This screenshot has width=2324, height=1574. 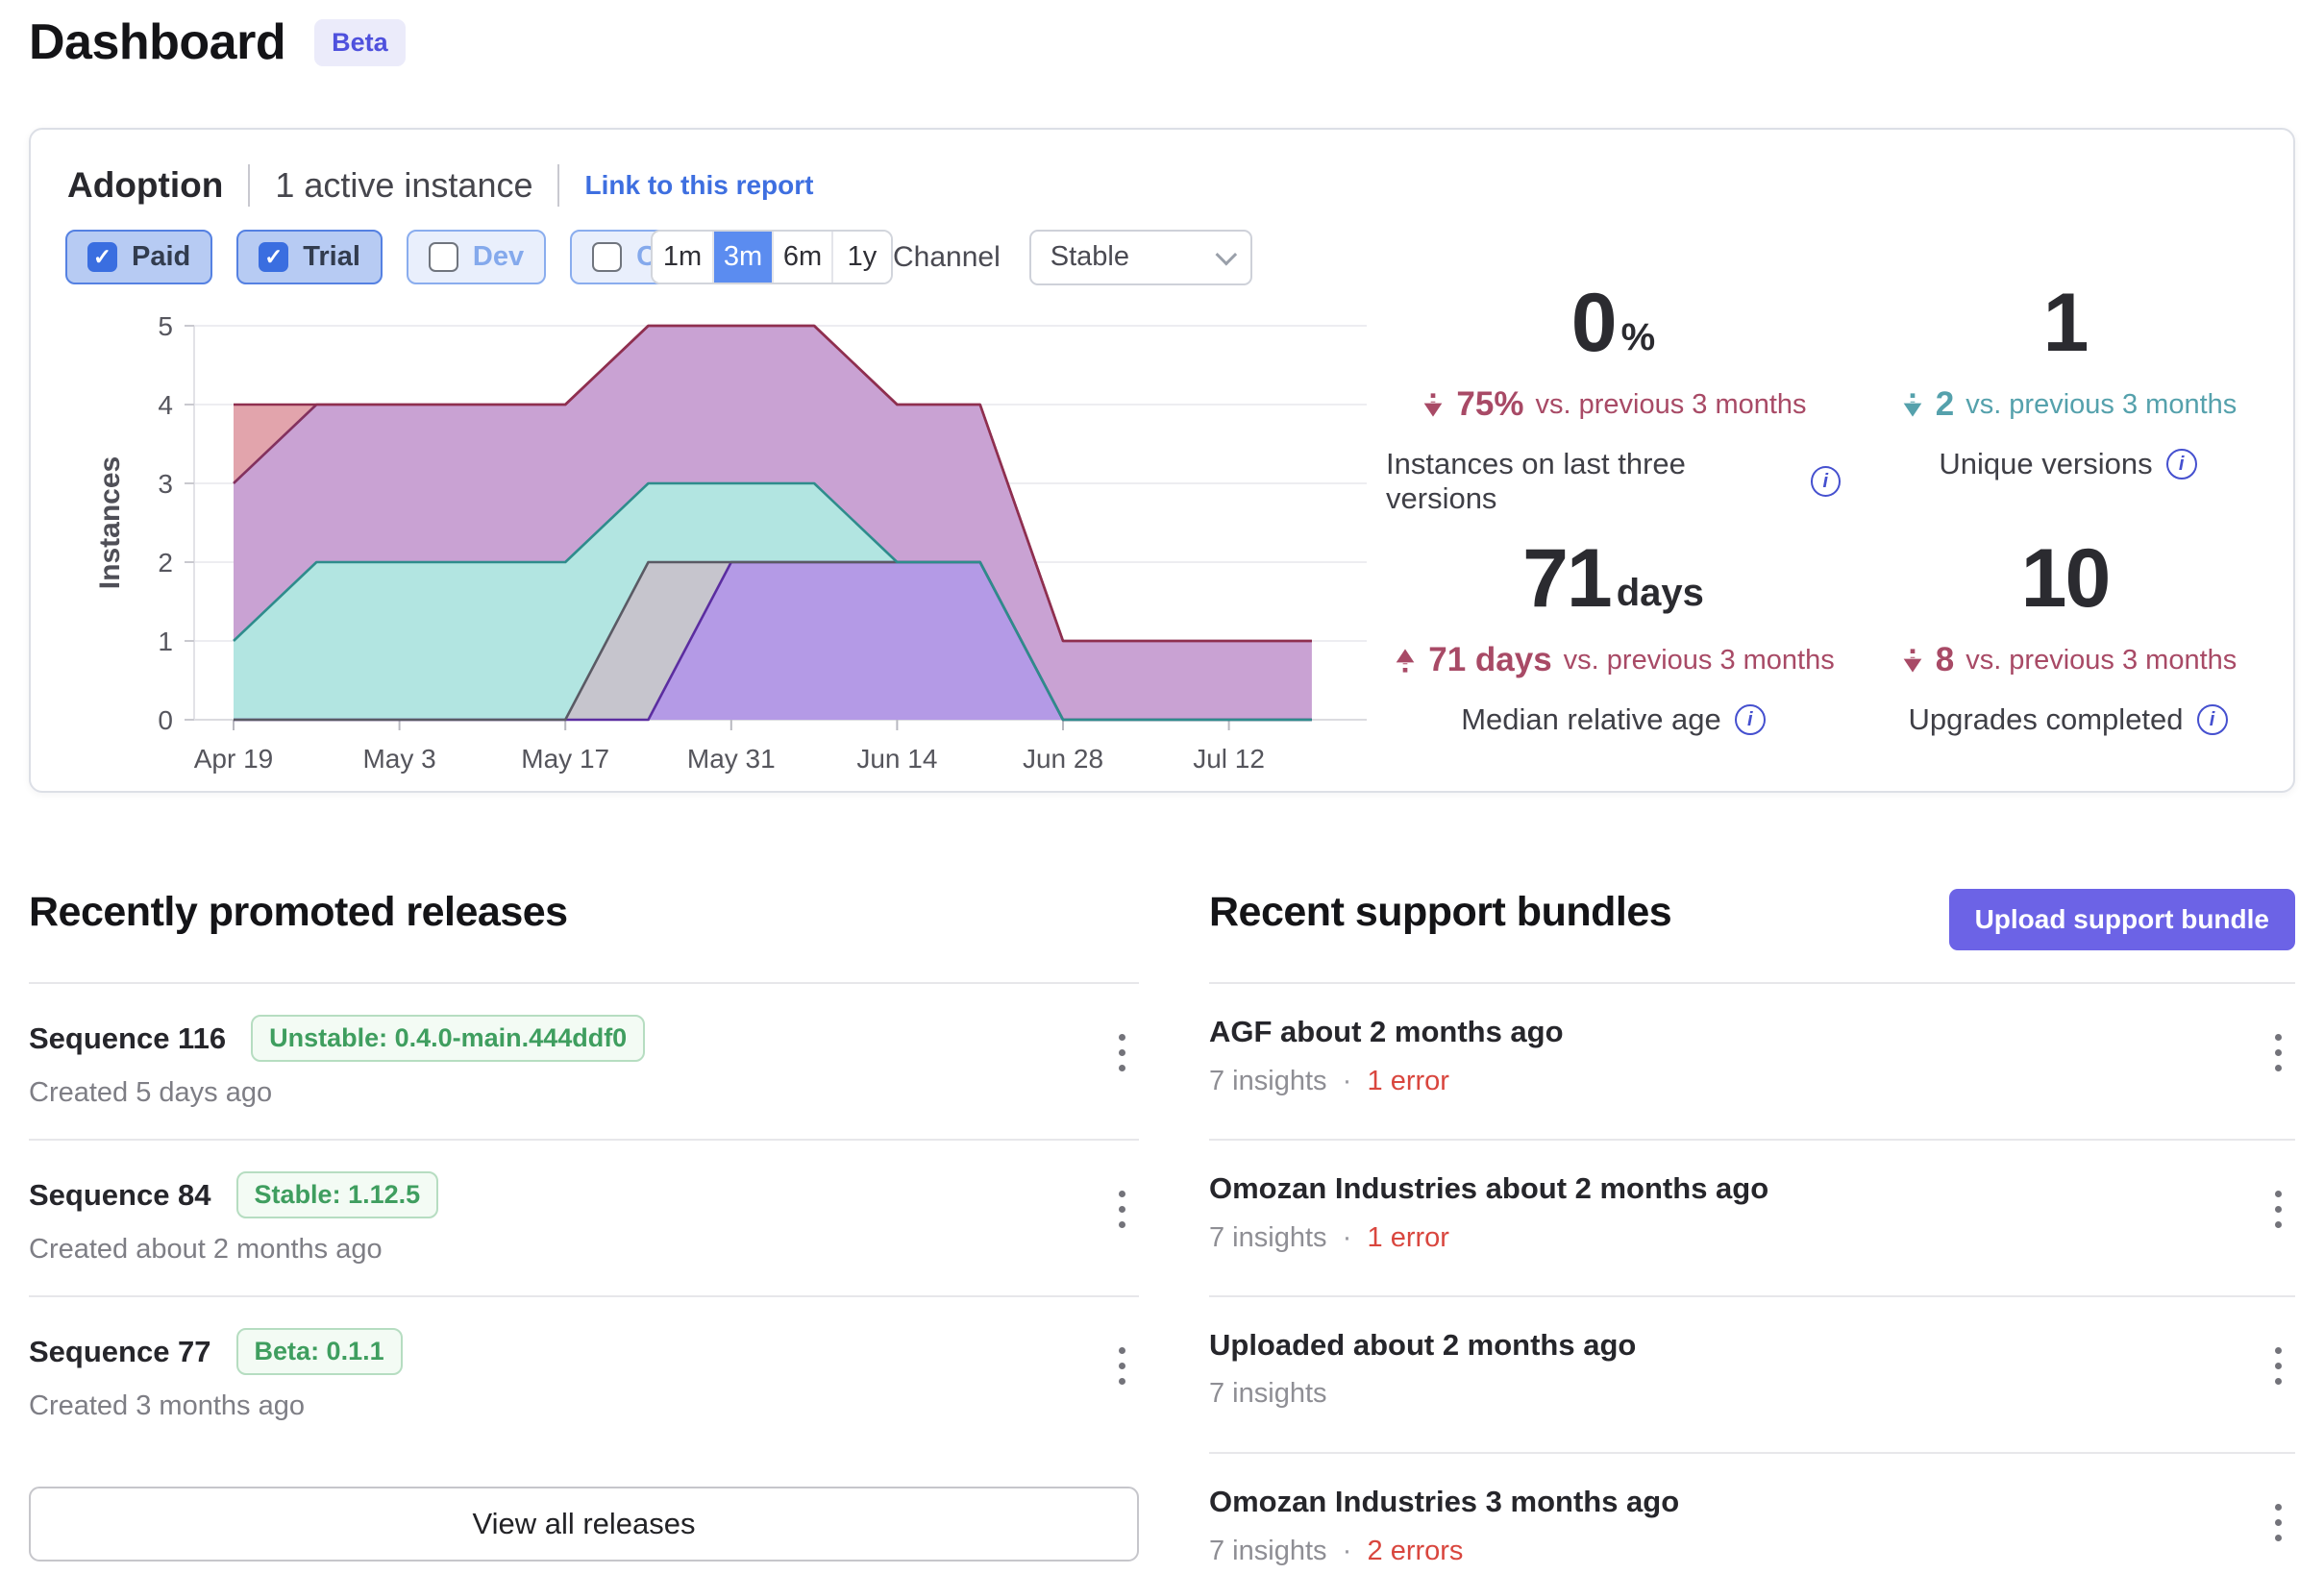 I want to click on stat-delta: 2 vs. previous 3 months, so click(x=2068, y=404).